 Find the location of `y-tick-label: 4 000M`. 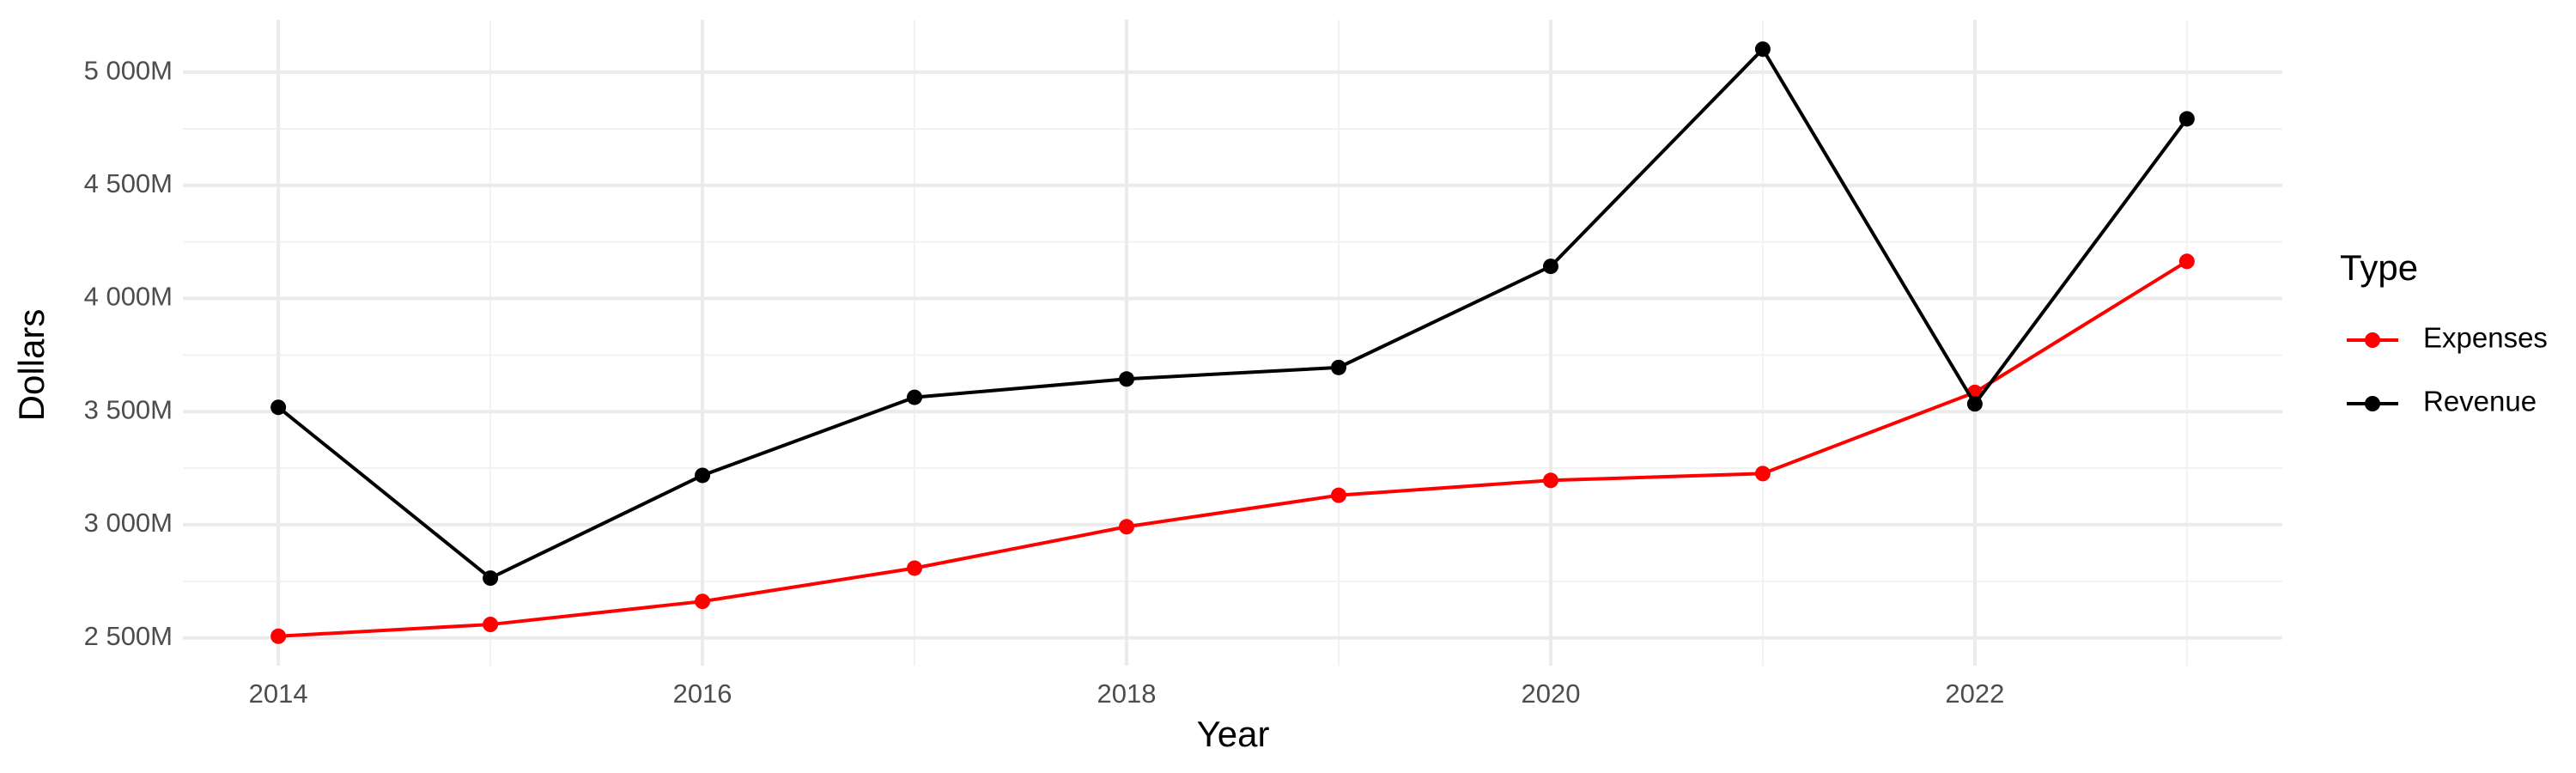

y-tick-label: 4 000M is located at coordinates (128, 297).